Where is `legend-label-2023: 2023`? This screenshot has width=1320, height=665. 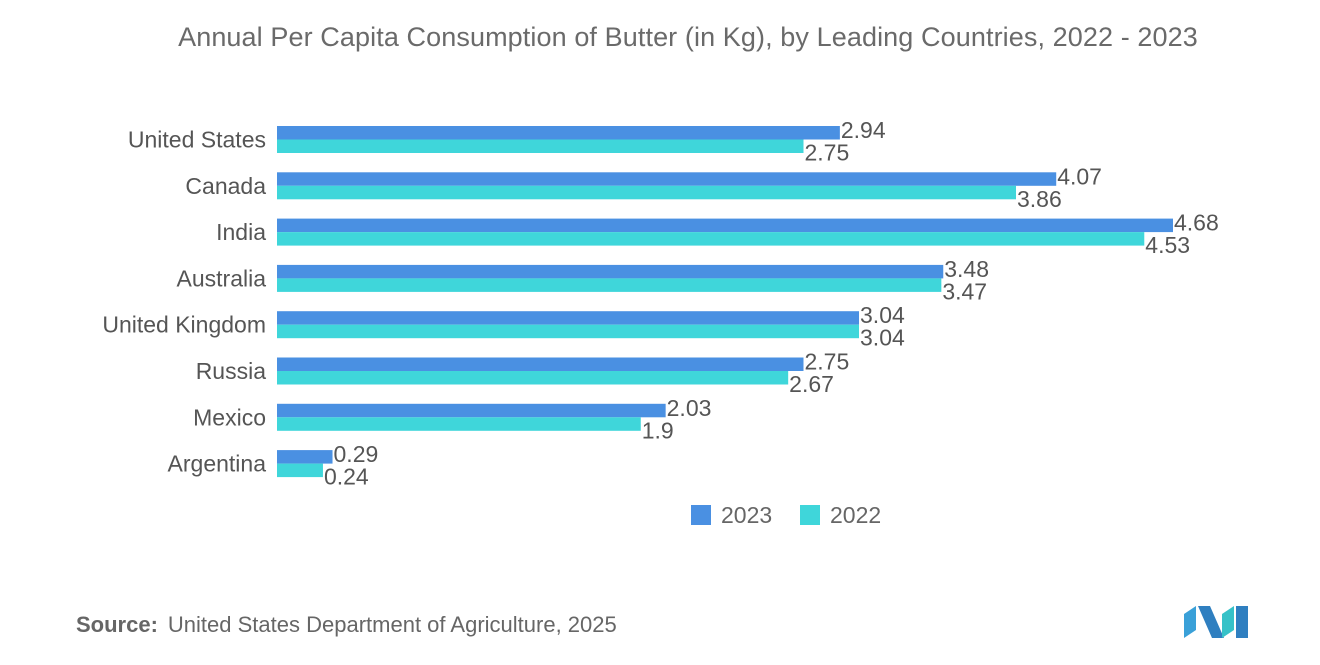
legend-label-2023: 2023 is located at coordinates (746, 515).